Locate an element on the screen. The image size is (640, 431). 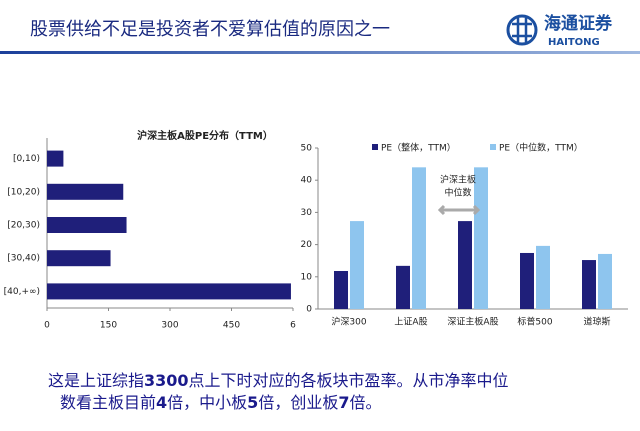
x-tick-label: 0 is located at coordinates (47, 326).